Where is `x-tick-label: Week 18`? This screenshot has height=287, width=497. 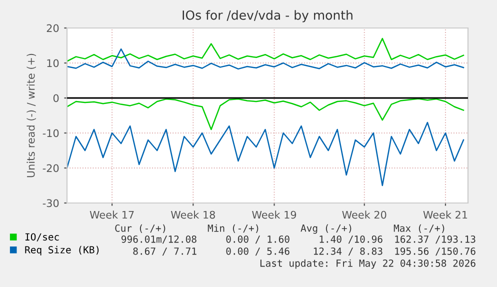
x-tick-label: Week 18 is located at coordinates (192, 214).